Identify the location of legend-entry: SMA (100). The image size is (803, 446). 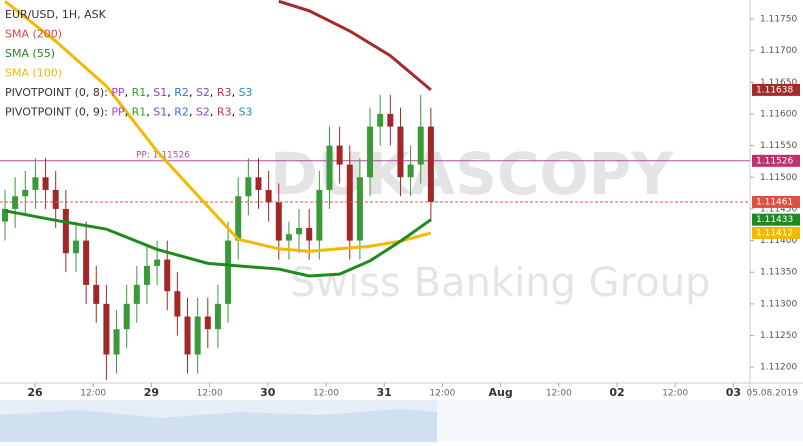
(33, 73).